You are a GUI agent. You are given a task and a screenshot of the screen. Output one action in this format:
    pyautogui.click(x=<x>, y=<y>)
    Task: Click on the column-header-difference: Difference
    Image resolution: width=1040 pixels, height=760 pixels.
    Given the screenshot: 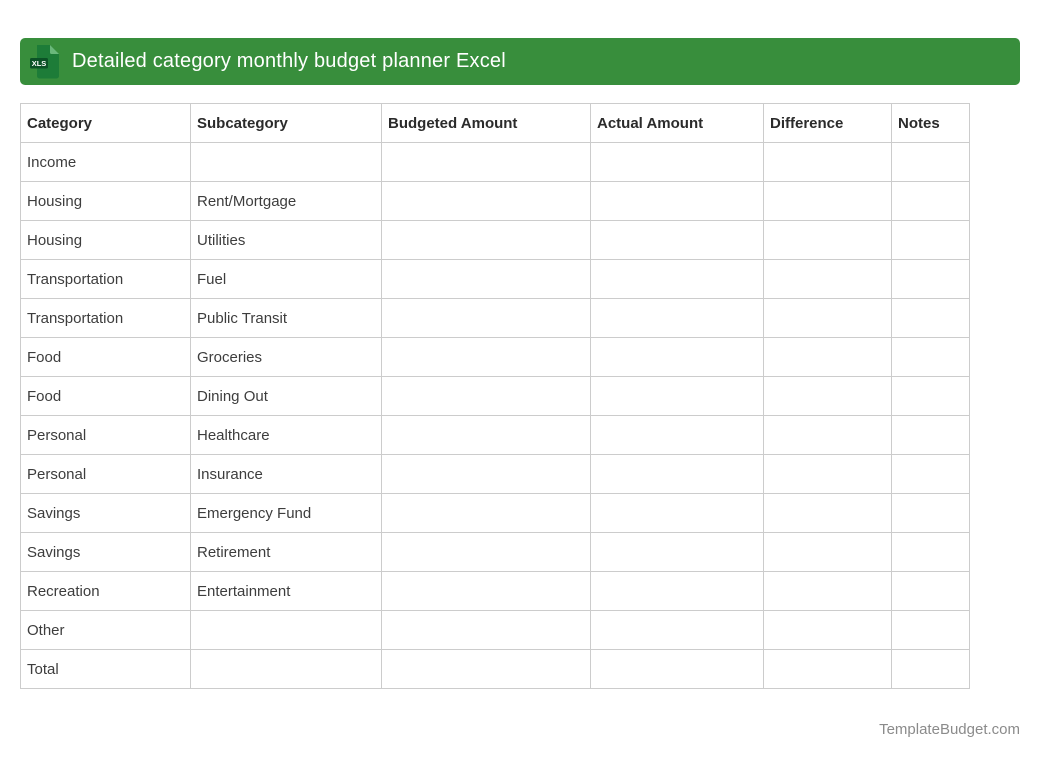 What is the action you would take?
    pyautogui.click(x=827, y=123)
    